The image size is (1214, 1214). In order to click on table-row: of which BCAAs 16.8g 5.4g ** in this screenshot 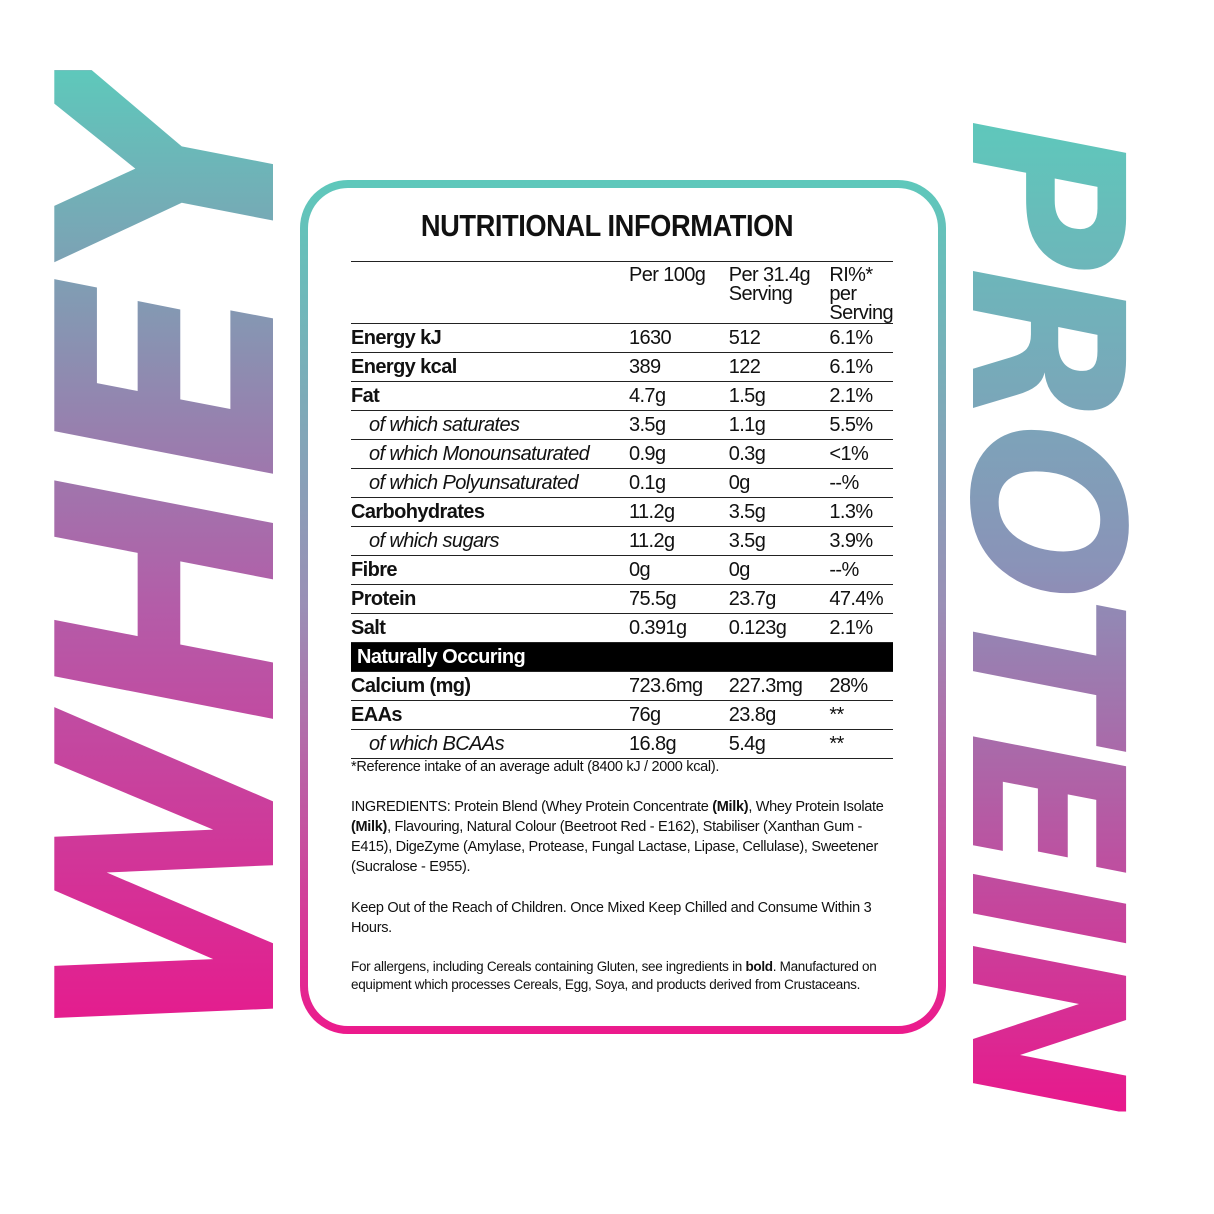, I will do `click(622, 744)`.